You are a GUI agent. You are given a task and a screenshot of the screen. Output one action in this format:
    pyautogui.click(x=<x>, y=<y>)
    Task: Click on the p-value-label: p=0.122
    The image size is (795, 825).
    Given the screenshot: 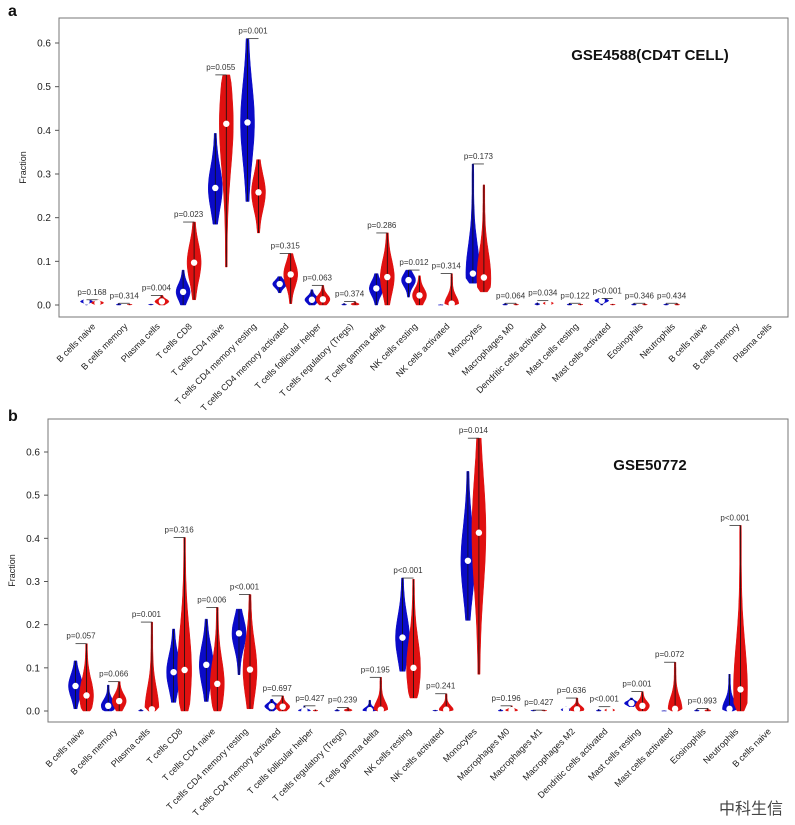 What is the action you would take?
    pyautogui.click(x=575, y=295)
    